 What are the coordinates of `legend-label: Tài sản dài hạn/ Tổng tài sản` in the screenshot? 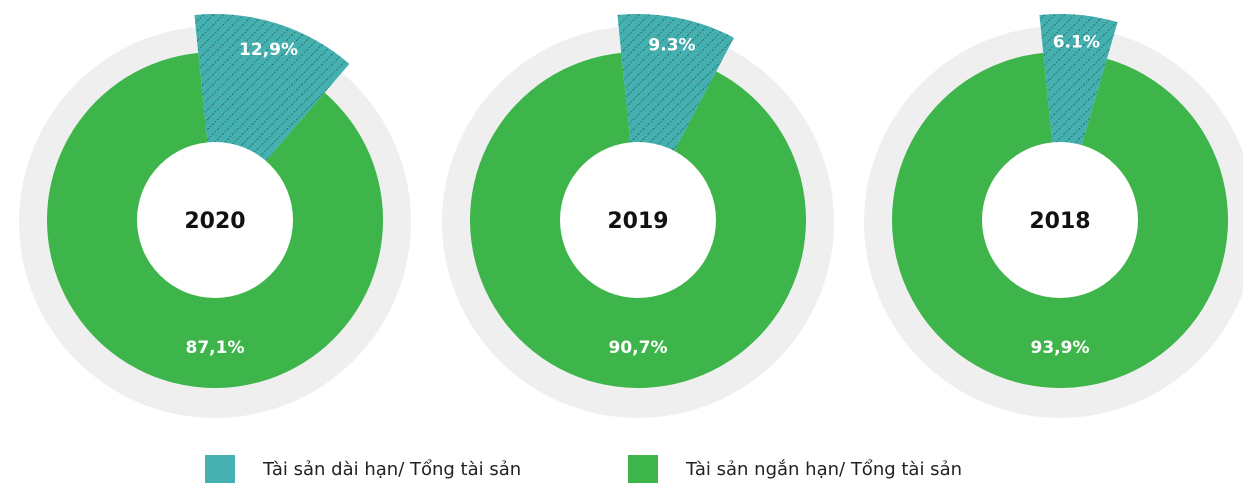 It's located at (391, 469).